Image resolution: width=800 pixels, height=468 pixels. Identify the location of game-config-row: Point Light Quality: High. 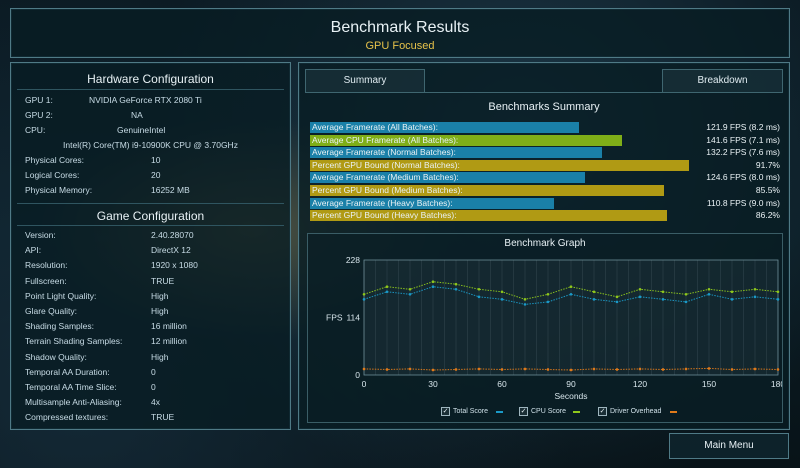
(152, 298).